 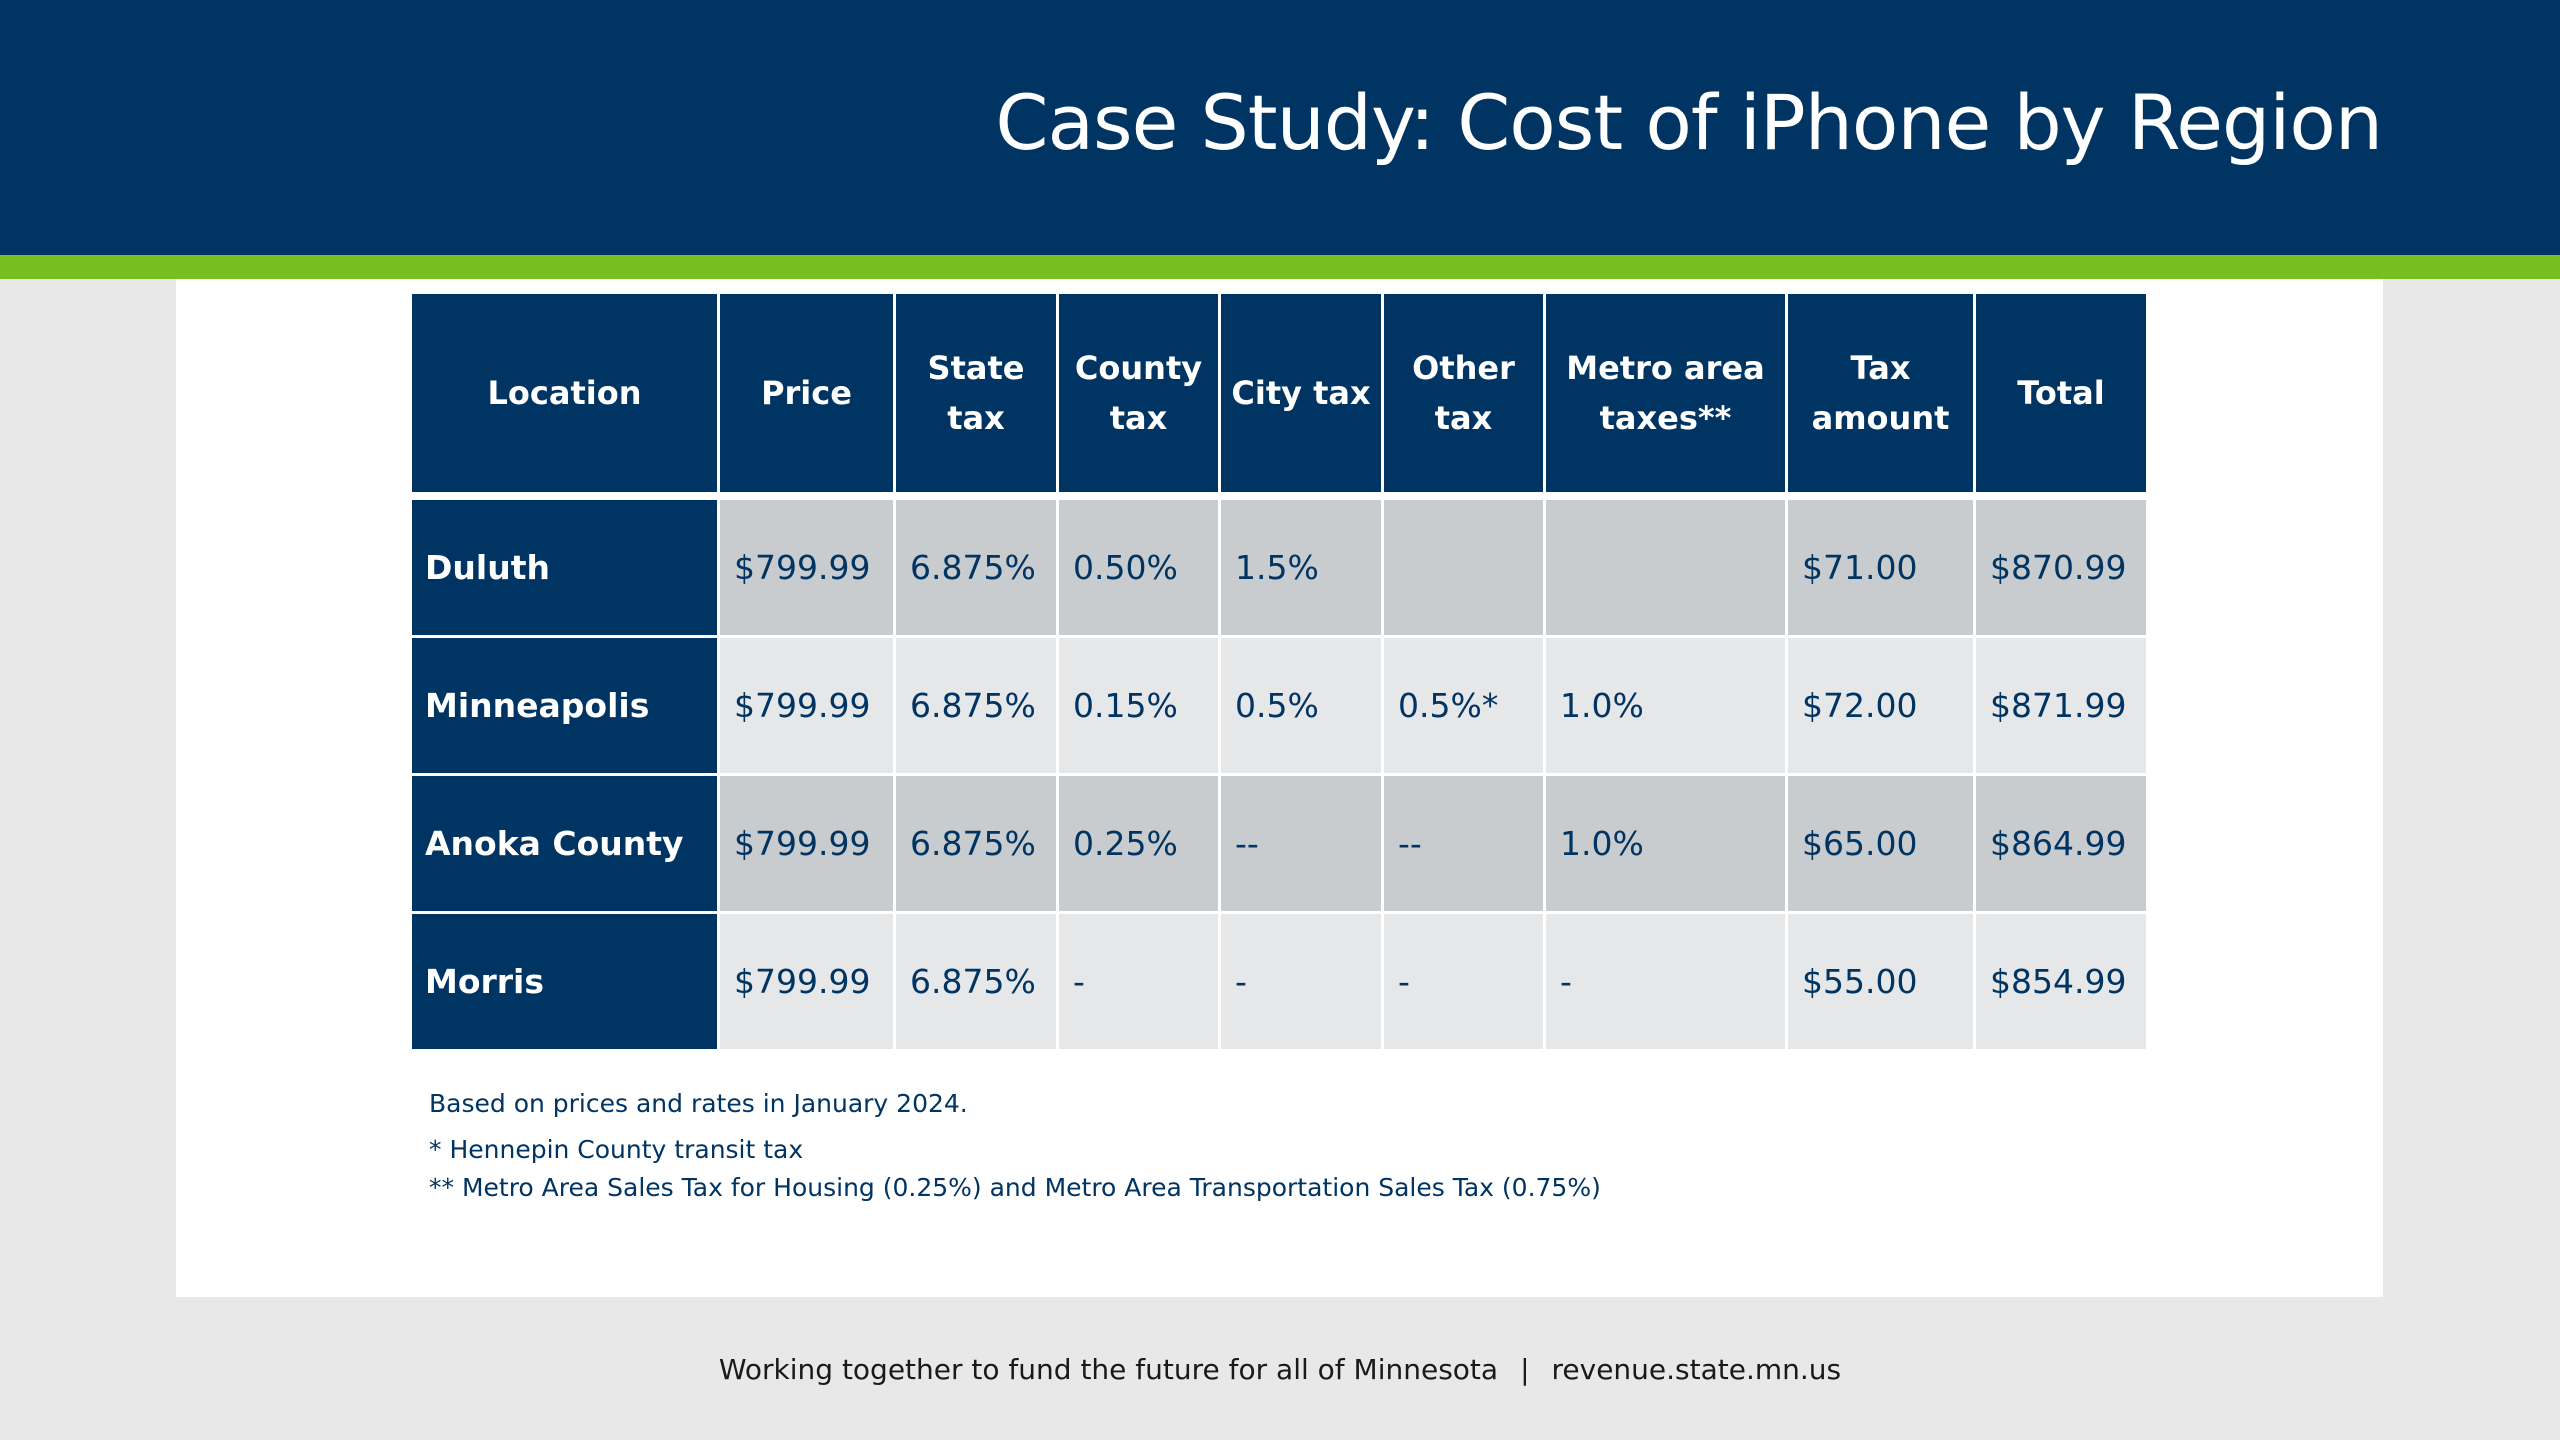 What do you see at coordinates (2061, 845) in the screenshot?
I see `cell-total: $864.99` at bounding box center [2061, 845].